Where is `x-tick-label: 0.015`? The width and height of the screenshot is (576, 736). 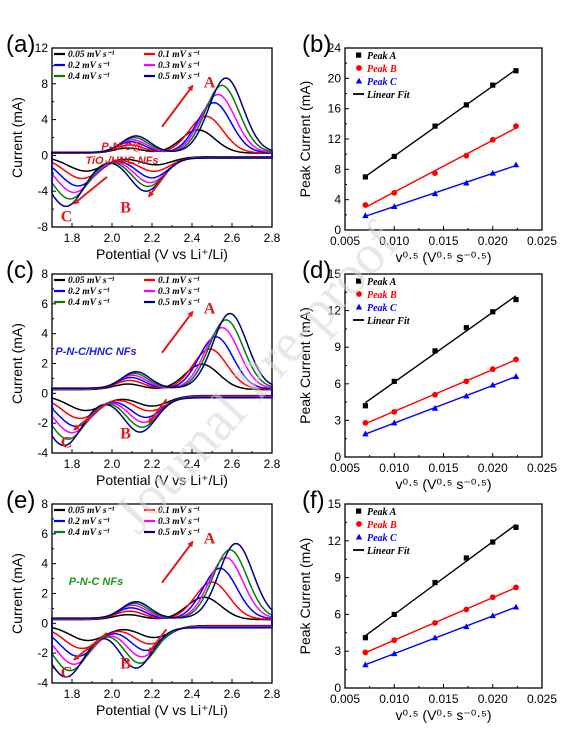 x-tick-label: 0.015 is located at coordinates (443, 699).